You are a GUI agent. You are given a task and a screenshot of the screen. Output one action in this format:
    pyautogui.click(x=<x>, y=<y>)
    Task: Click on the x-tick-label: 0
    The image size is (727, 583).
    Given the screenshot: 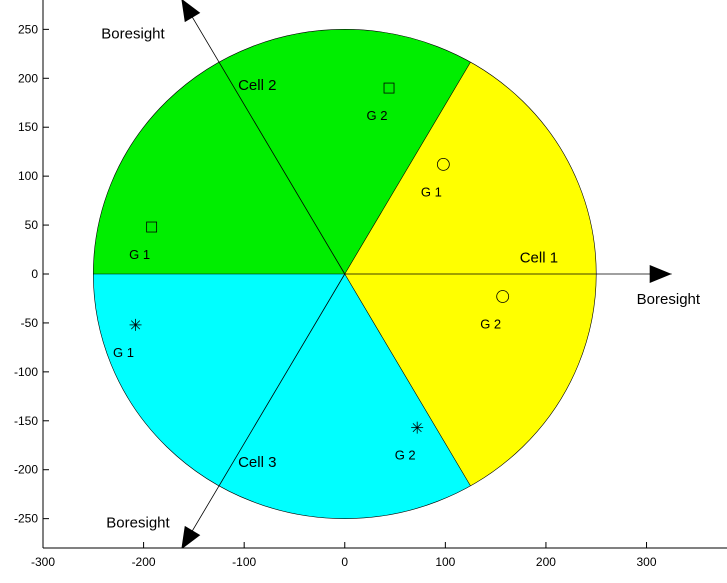 What is the action you would take?
    pyautogui.click(x=344, y=562)
    